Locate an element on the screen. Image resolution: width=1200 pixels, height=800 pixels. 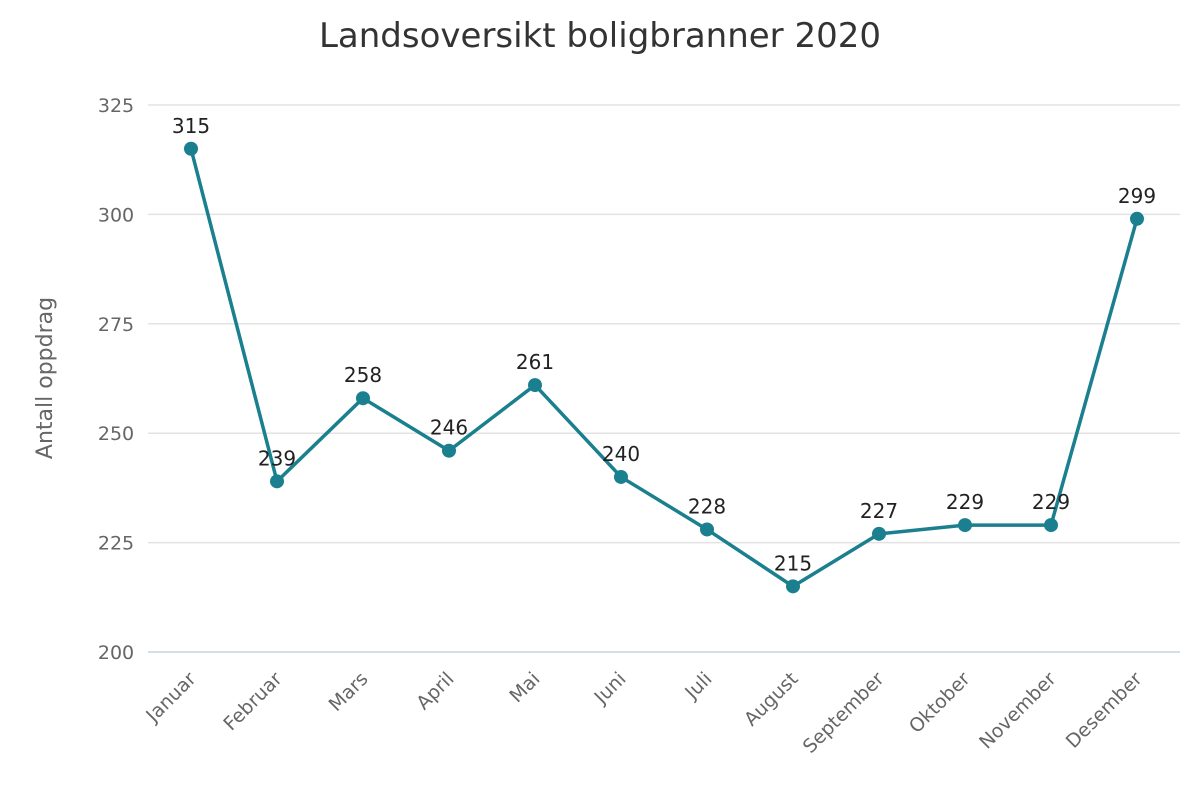
data-label: 240 is located at coordinates (621, 454).